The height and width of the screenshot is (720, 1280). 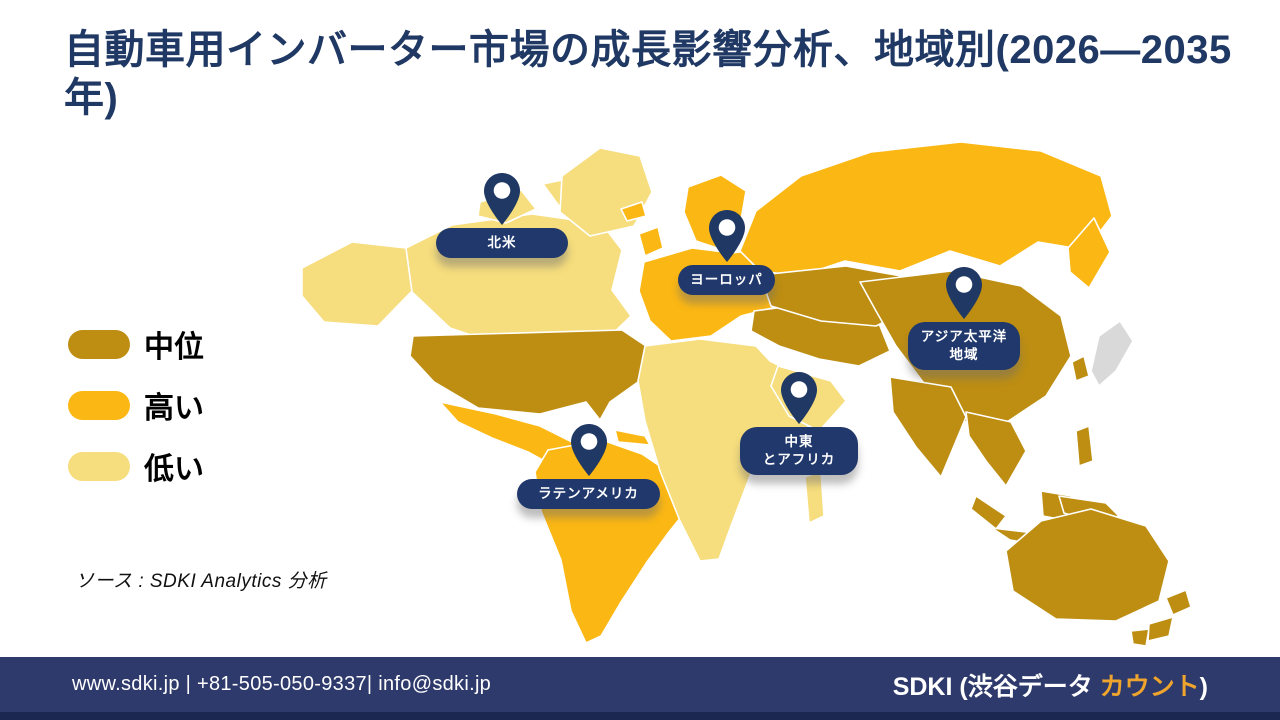 What do you see at coordinates (528, 375) in the screenshot?
I see `region-usa` at bounding box center [528, 375].